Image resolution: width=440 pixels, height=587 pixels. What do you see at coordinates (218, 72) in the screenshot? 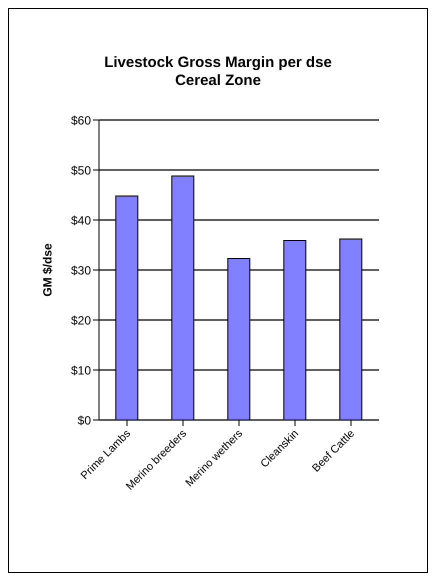
I see `chart-title: Livestock Gross Margin per dse Cereal Zone` at bounding box center [218, 72].